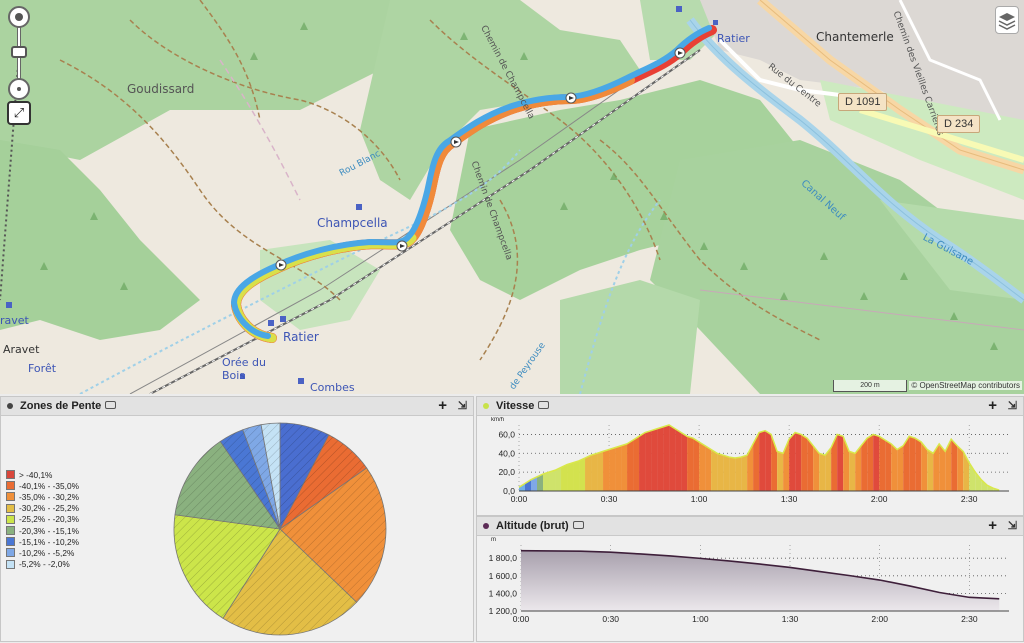  I want to click on fullscreen-button: ⤢, so click(19, 113).